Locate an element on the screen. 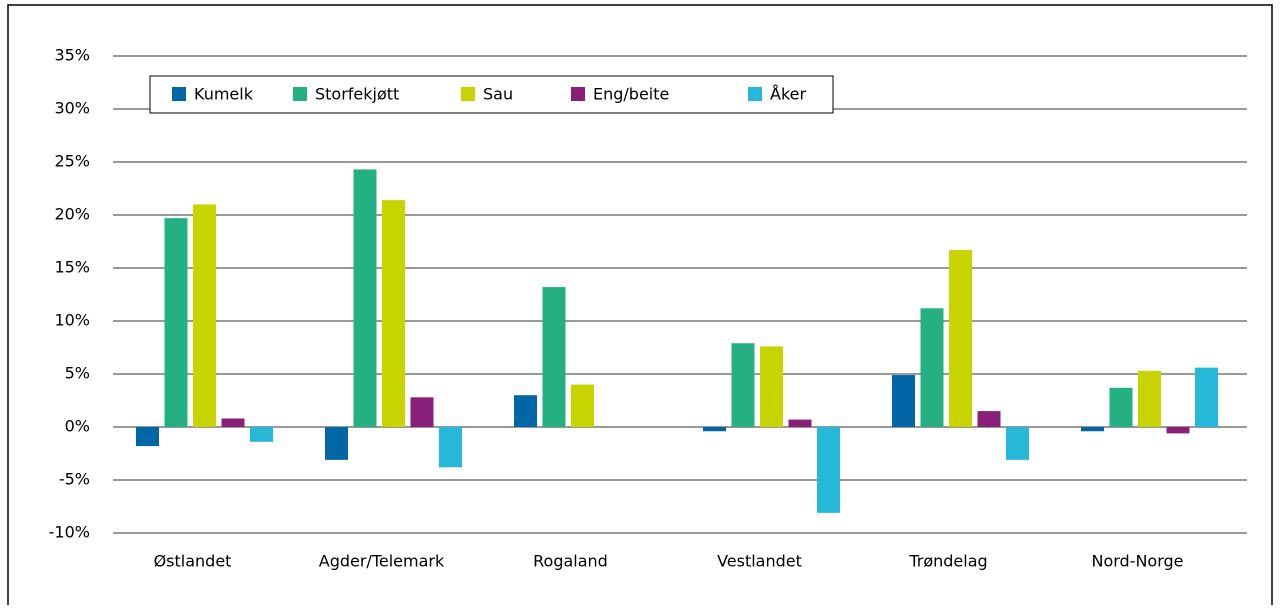  legend-box is located at coordinates (491, 94).